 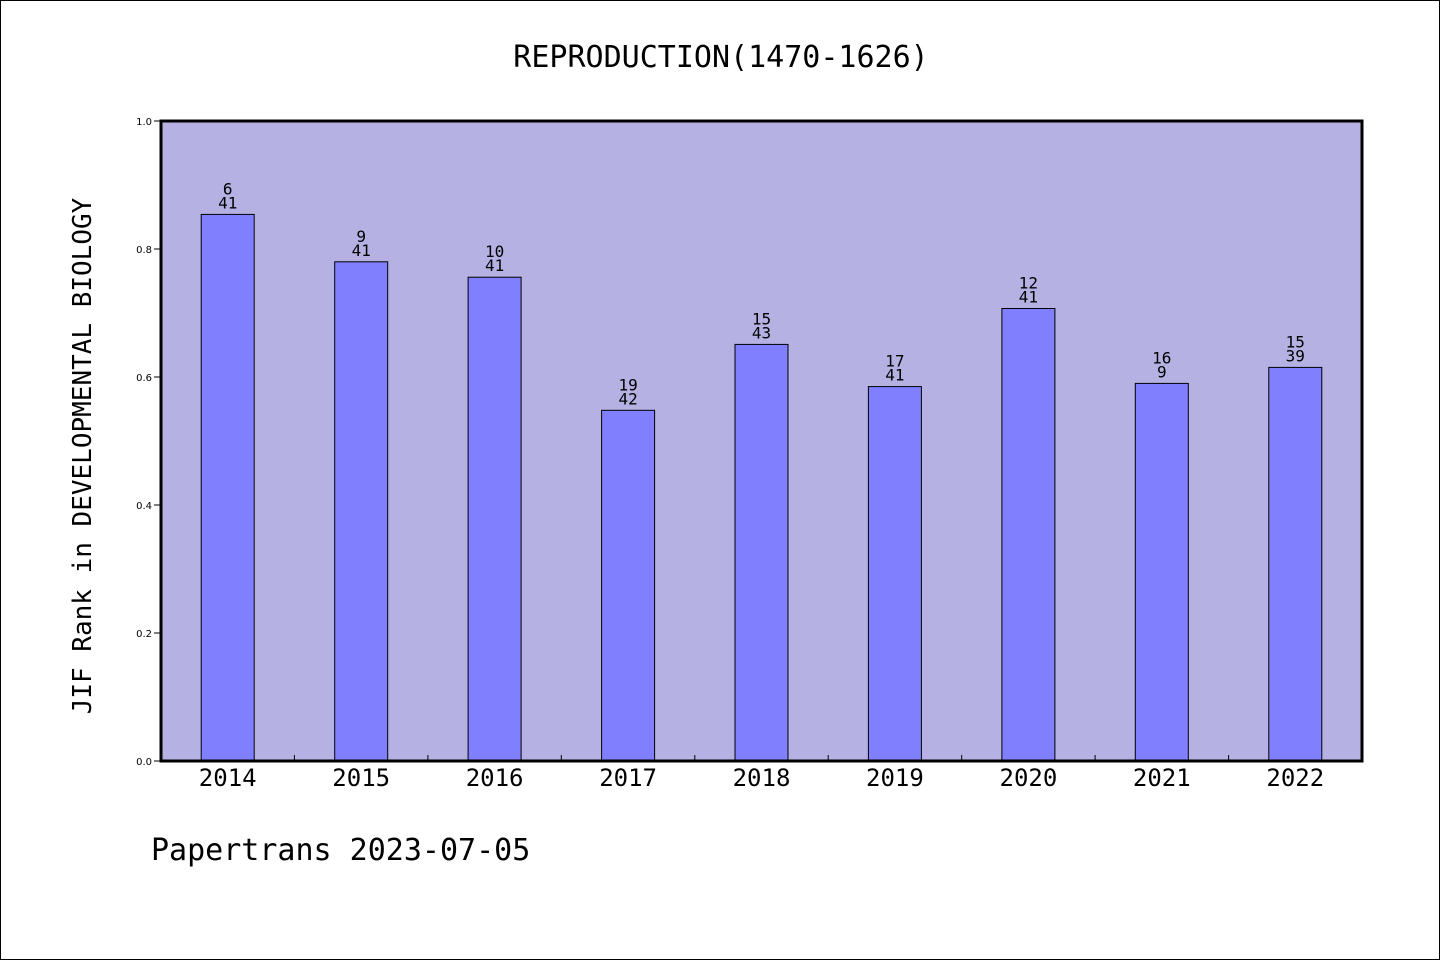 What do you see at coordinates (228, 188) in the screenshot?
I see `bar-rank-label: 6` at bounding box center [228, 188].